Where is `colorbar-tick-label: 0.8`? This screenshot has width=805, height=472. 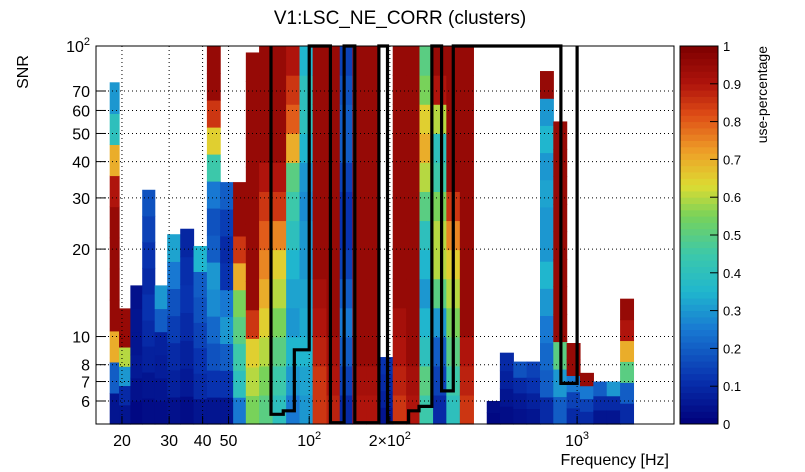 colorbar-tick-label: 0.8 is located at coordinates (732, 122).